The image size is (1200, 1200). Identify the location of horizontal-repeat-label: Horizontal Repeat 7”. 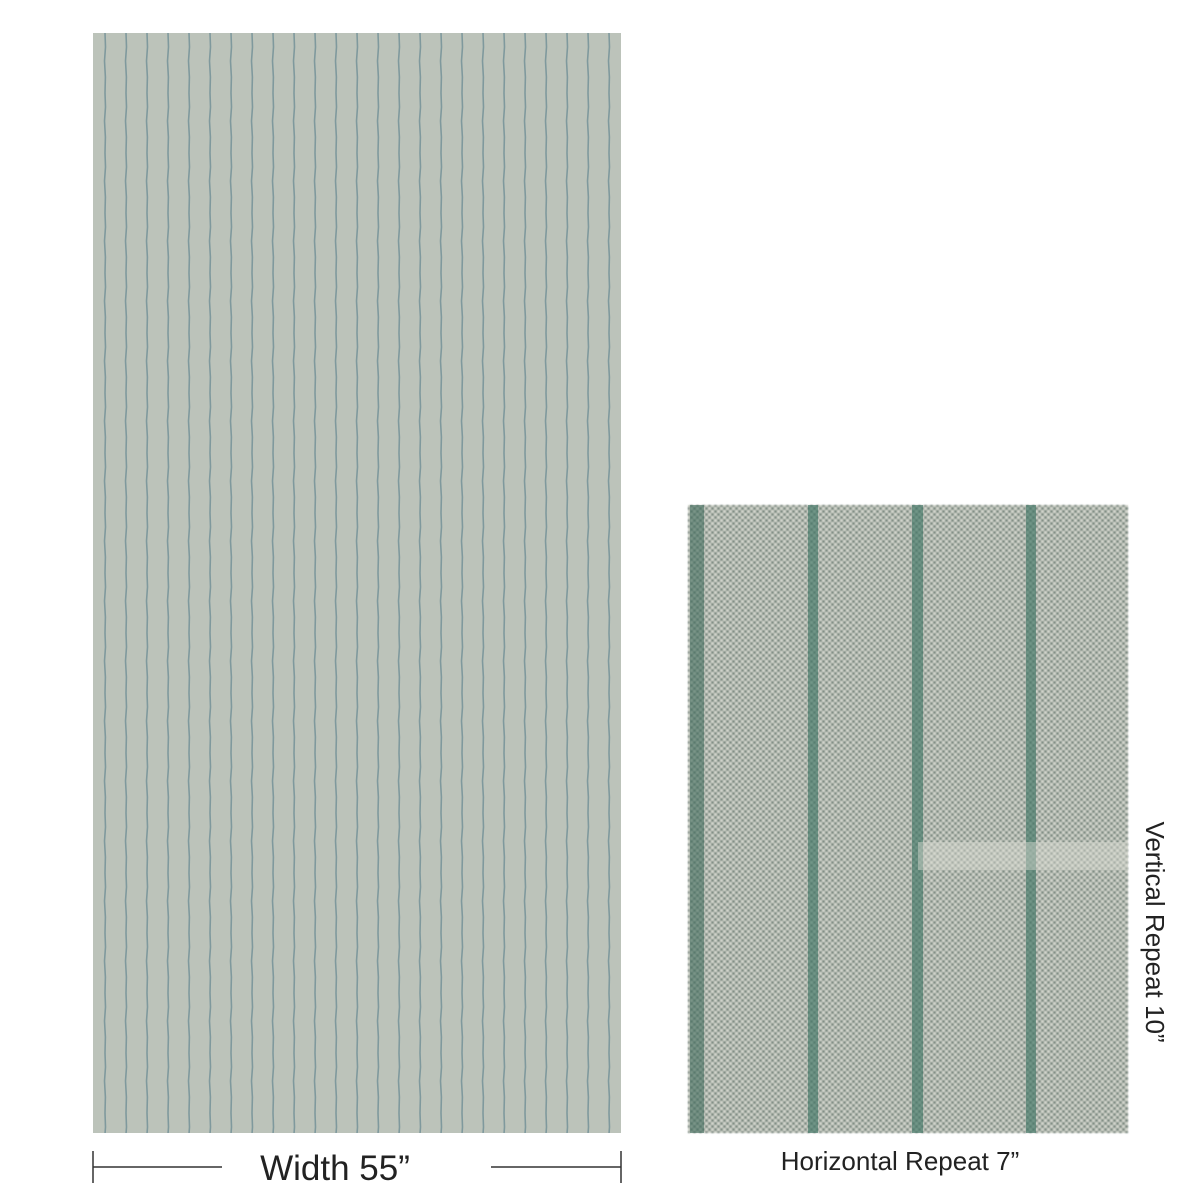
(900, 1161).